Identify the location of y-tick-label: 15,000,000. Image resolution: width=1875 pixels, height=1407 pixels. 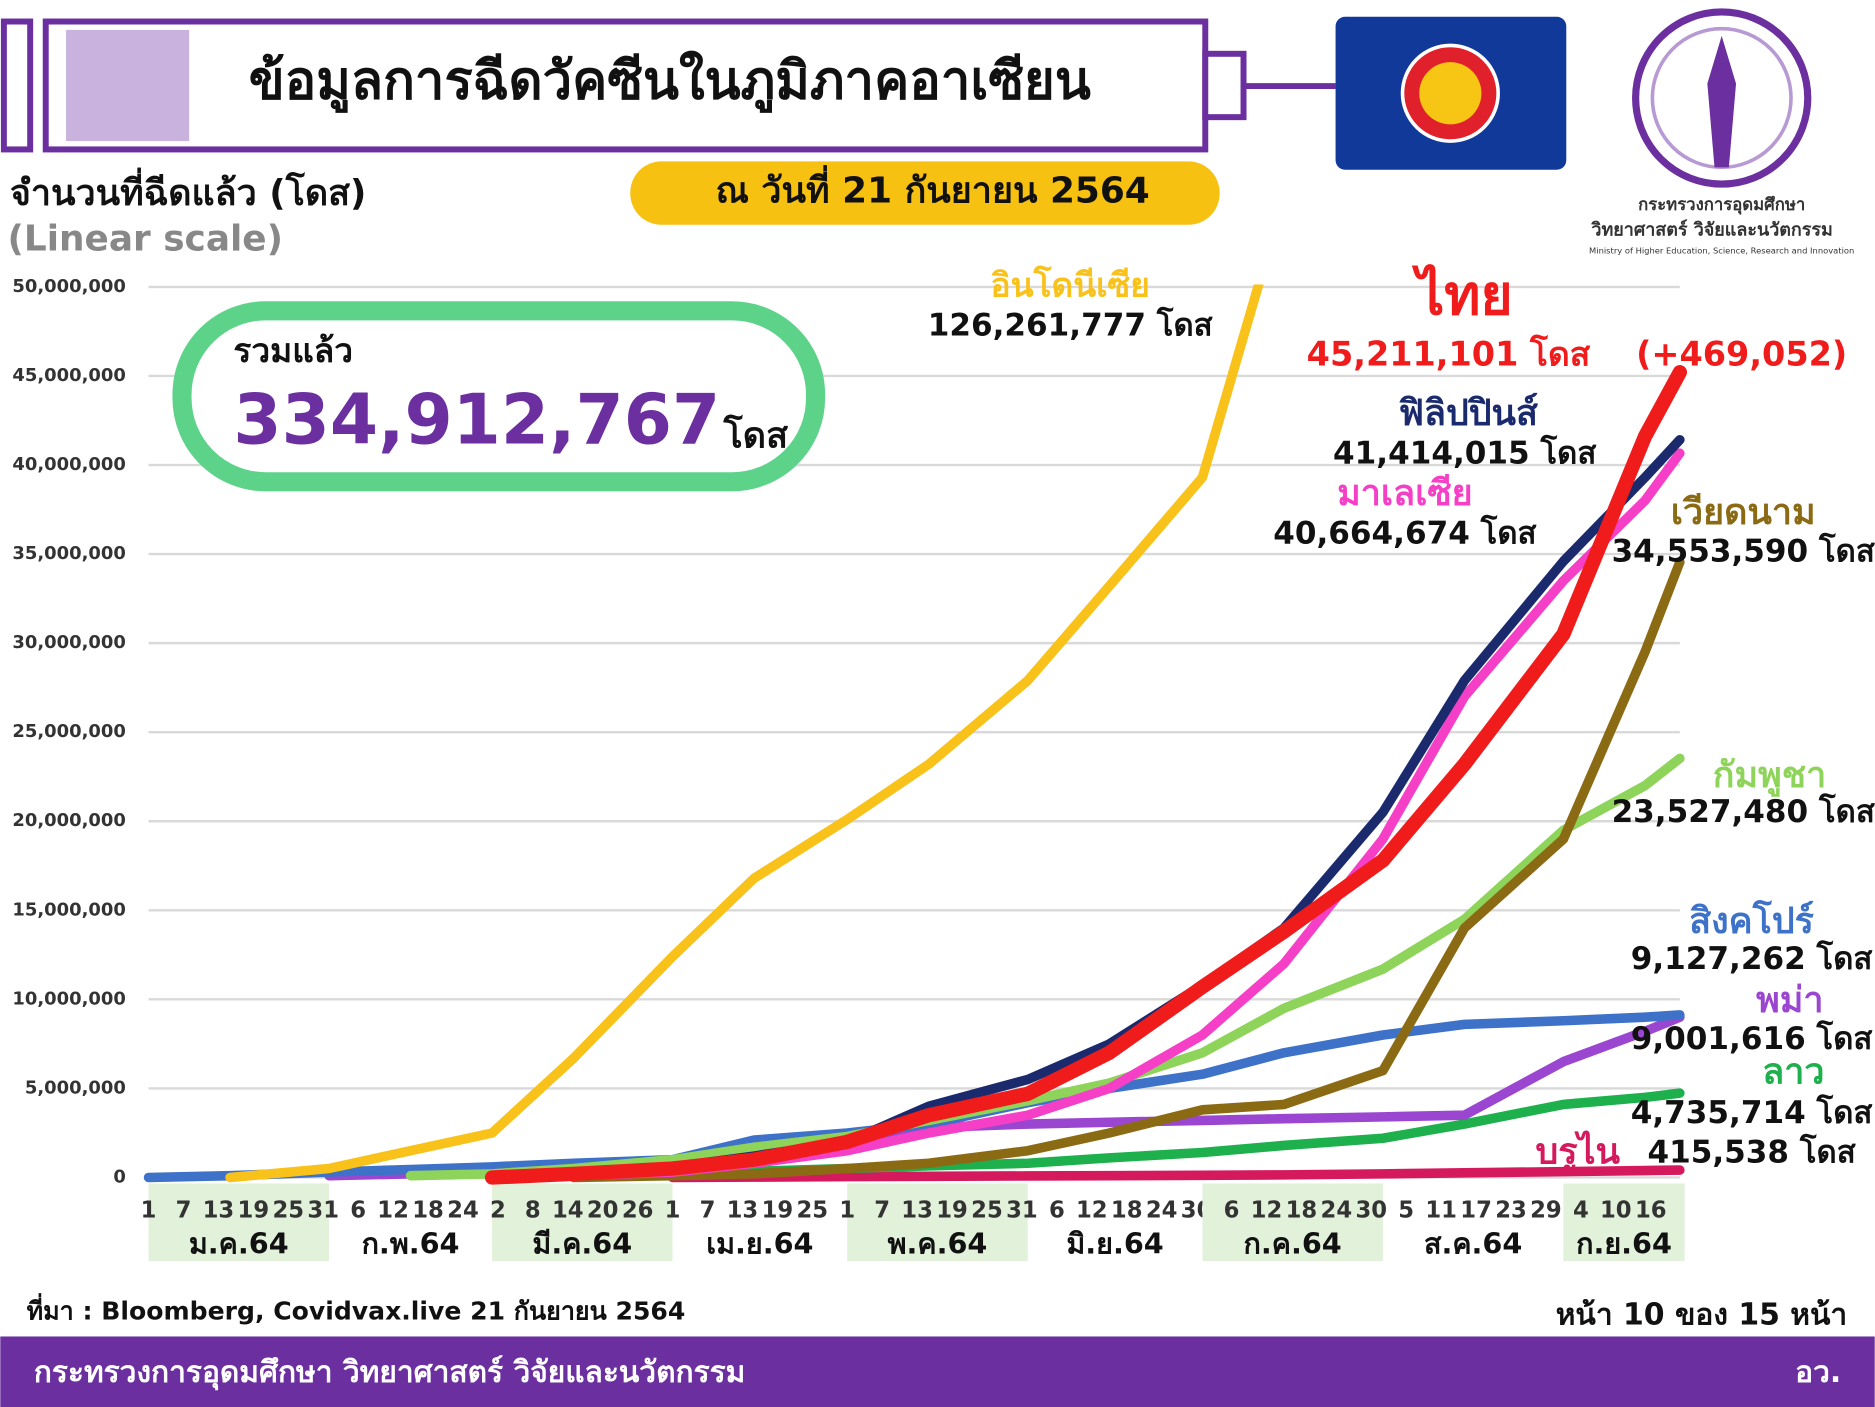
(68, 909).